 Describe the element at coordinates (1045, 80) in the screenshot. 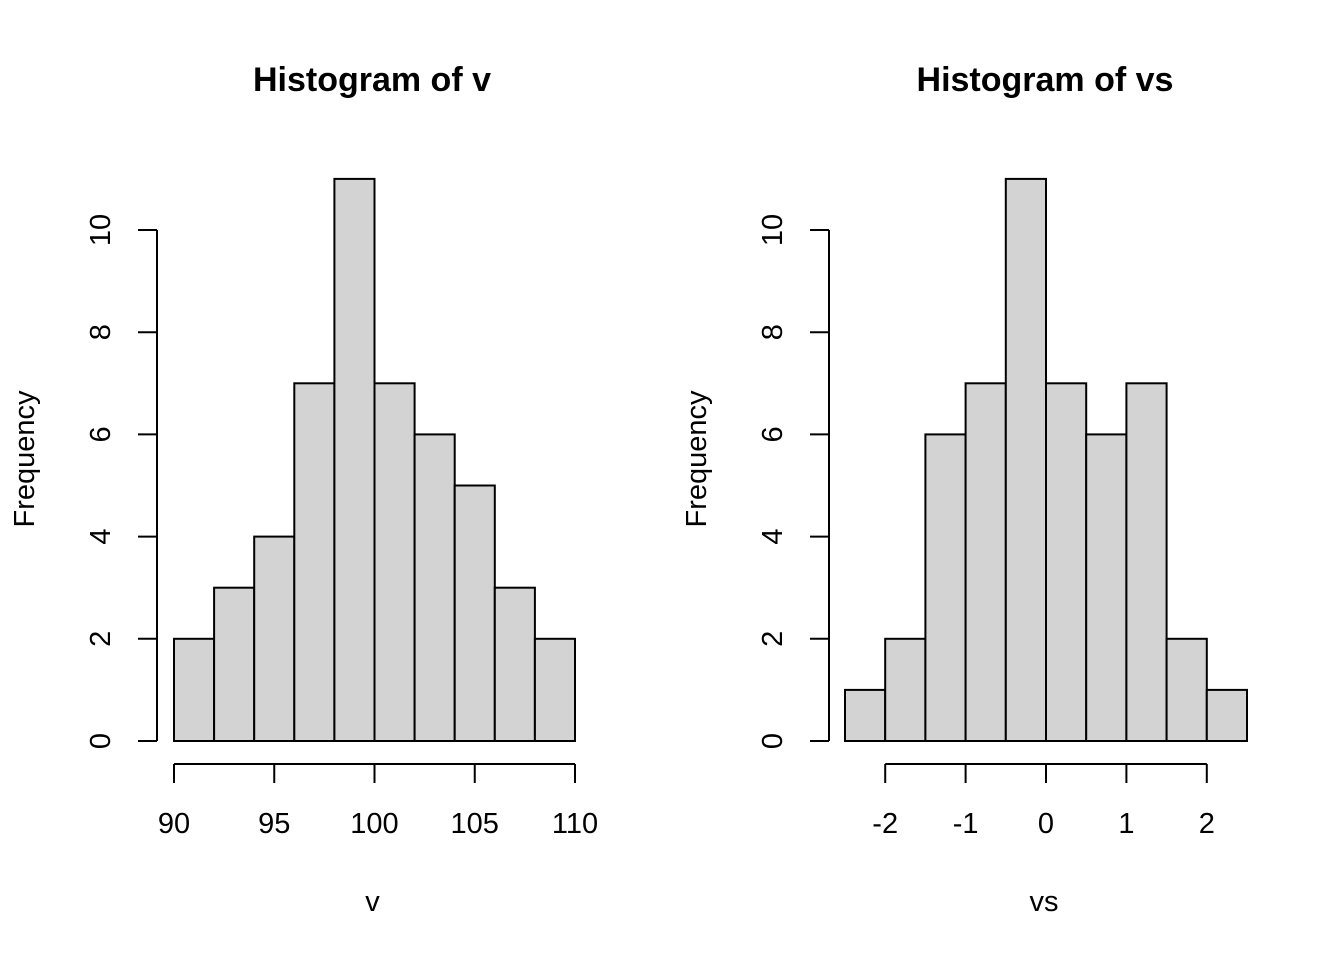

I see `panel-2-chart-title: Histogram of vs` at that location.